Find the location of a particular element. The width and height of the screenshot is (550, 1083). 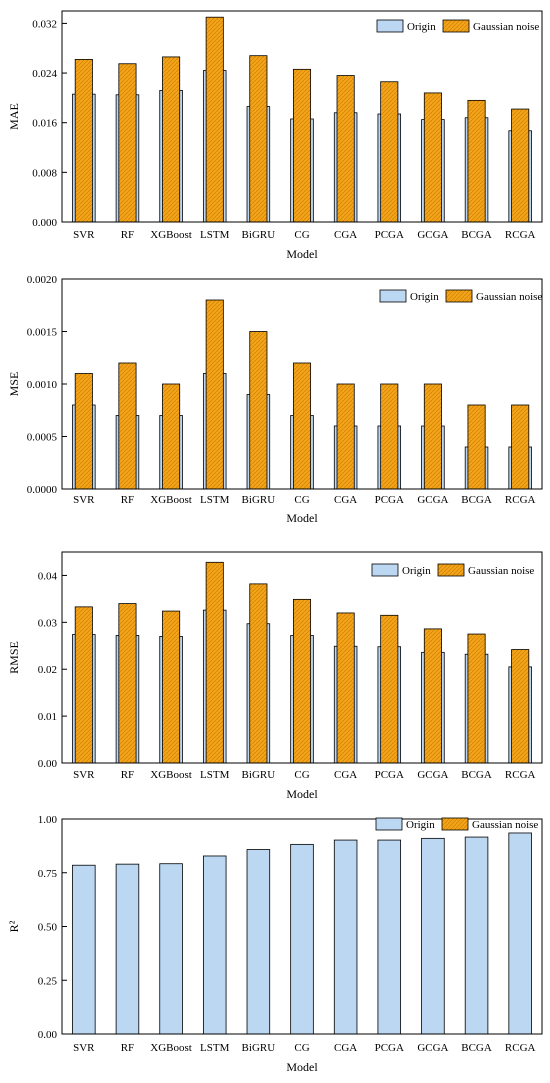

y-tick-label: 0.016 is located at coordinates (44, 124).